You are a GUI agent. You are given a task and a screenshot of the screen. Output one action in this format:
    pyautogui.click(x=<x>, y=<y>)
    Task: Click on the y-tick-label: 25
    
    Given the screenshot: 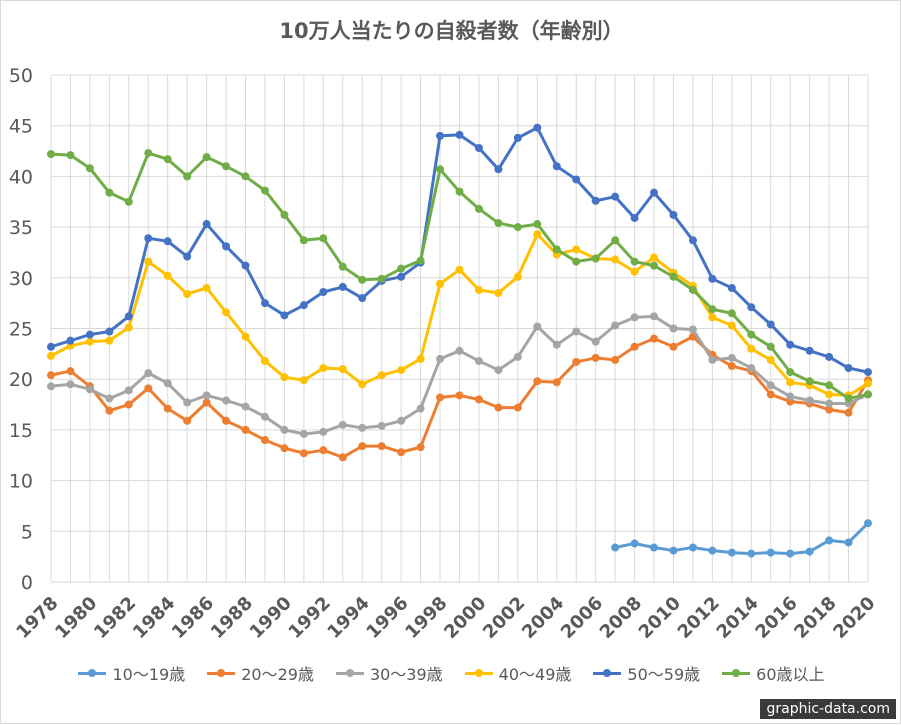 What is the action you would take?
    pyautogui.click(x=21, y=330)
    